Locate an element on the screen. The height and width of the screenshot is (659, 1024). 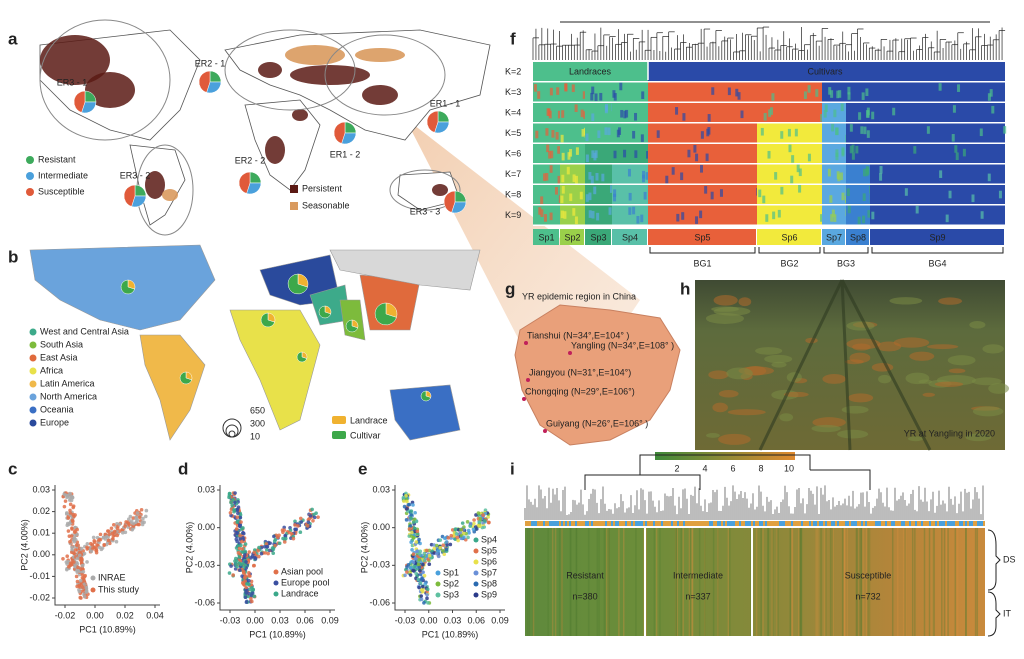
colorbar-label: 6 is located at coordinates (732, 468).